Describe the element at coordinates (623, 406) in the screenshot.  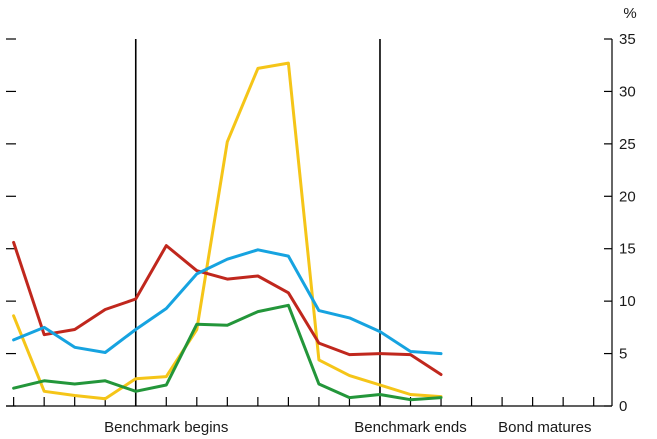
I see `y-tick-label: 0` at that location.